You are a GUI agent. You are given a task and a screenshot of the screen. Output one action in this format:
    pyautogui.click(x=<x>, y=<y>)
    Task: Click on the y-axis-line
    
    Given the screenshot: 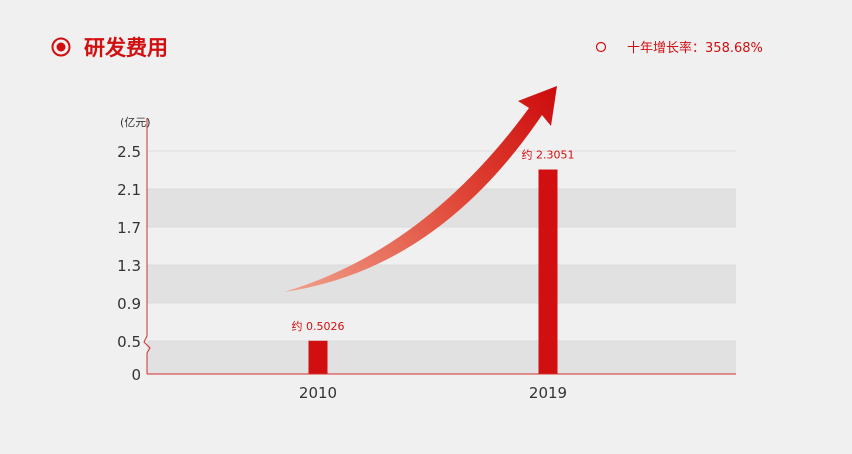 What is the action you would take?
    pyautogui.click(x=147, y=246)
    